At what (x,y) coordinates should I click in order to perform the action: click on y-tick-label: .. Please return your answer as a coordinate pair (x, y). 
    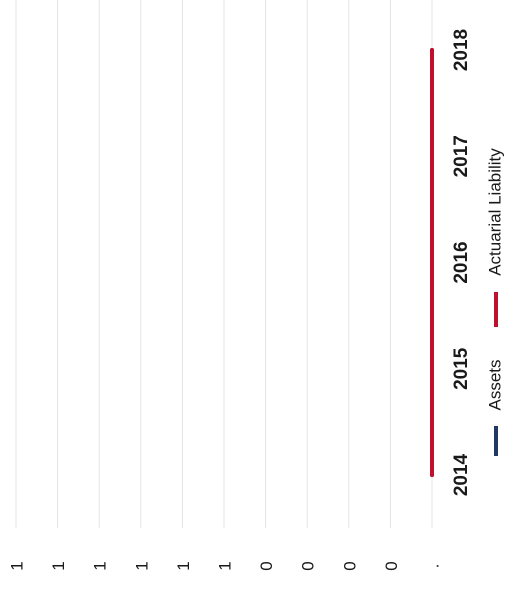
    Looking at the image, I should click on (432, 566).